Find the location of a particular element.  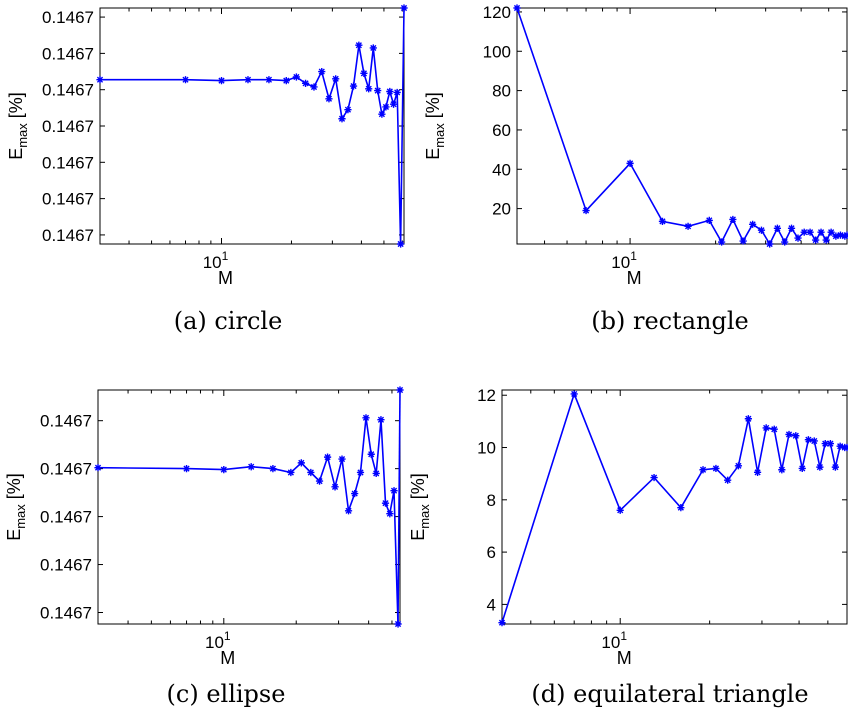

y-tick-label: 20 is located at coordinates (501, 209).